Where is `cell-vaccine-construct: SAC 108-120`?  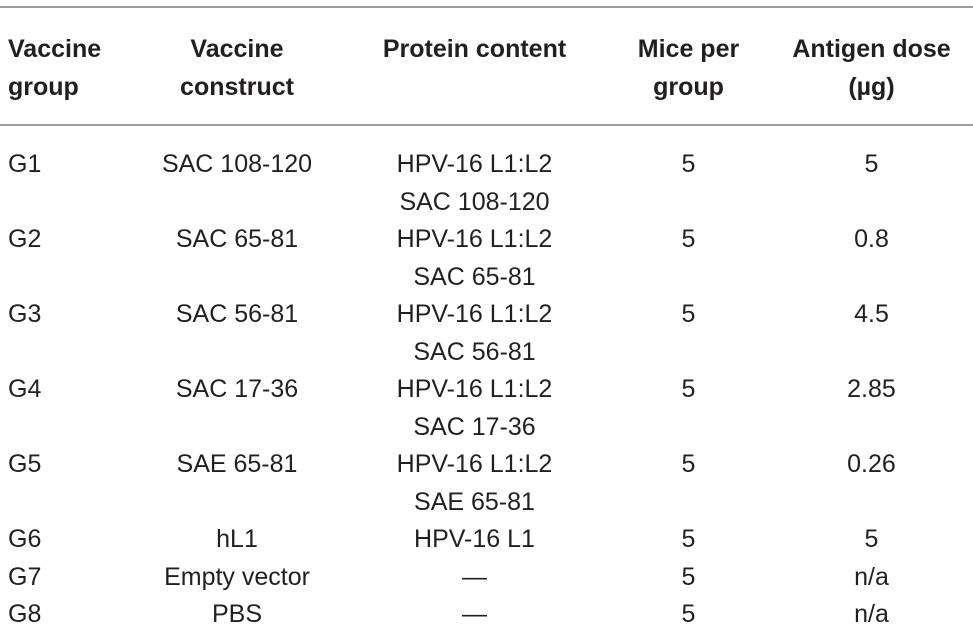
cell-vaccine-construct: SAC 108-120 is located at coordinates (237, 164).